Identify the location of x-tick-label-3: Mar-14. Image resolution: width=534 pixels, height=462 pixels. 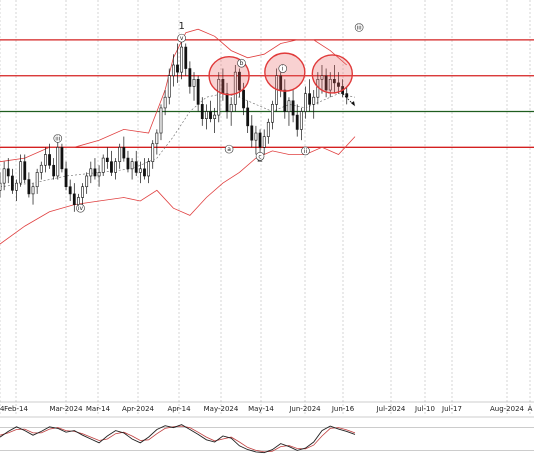
(98, 409).